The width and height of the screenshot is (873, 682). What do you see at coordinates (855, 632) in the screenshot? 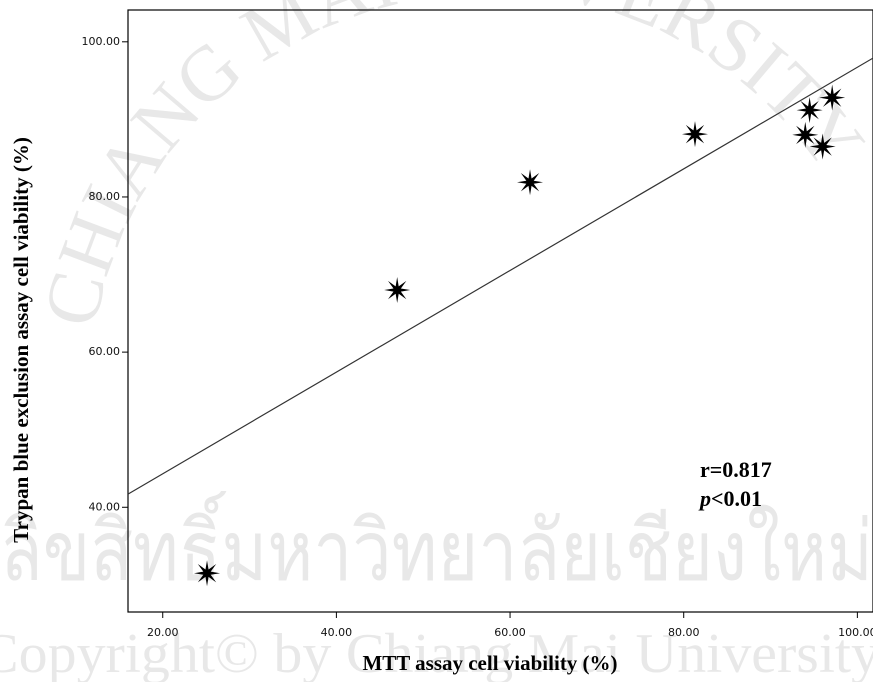
I see `x-tick-label: 100.00` at bounding box center [855, 632].